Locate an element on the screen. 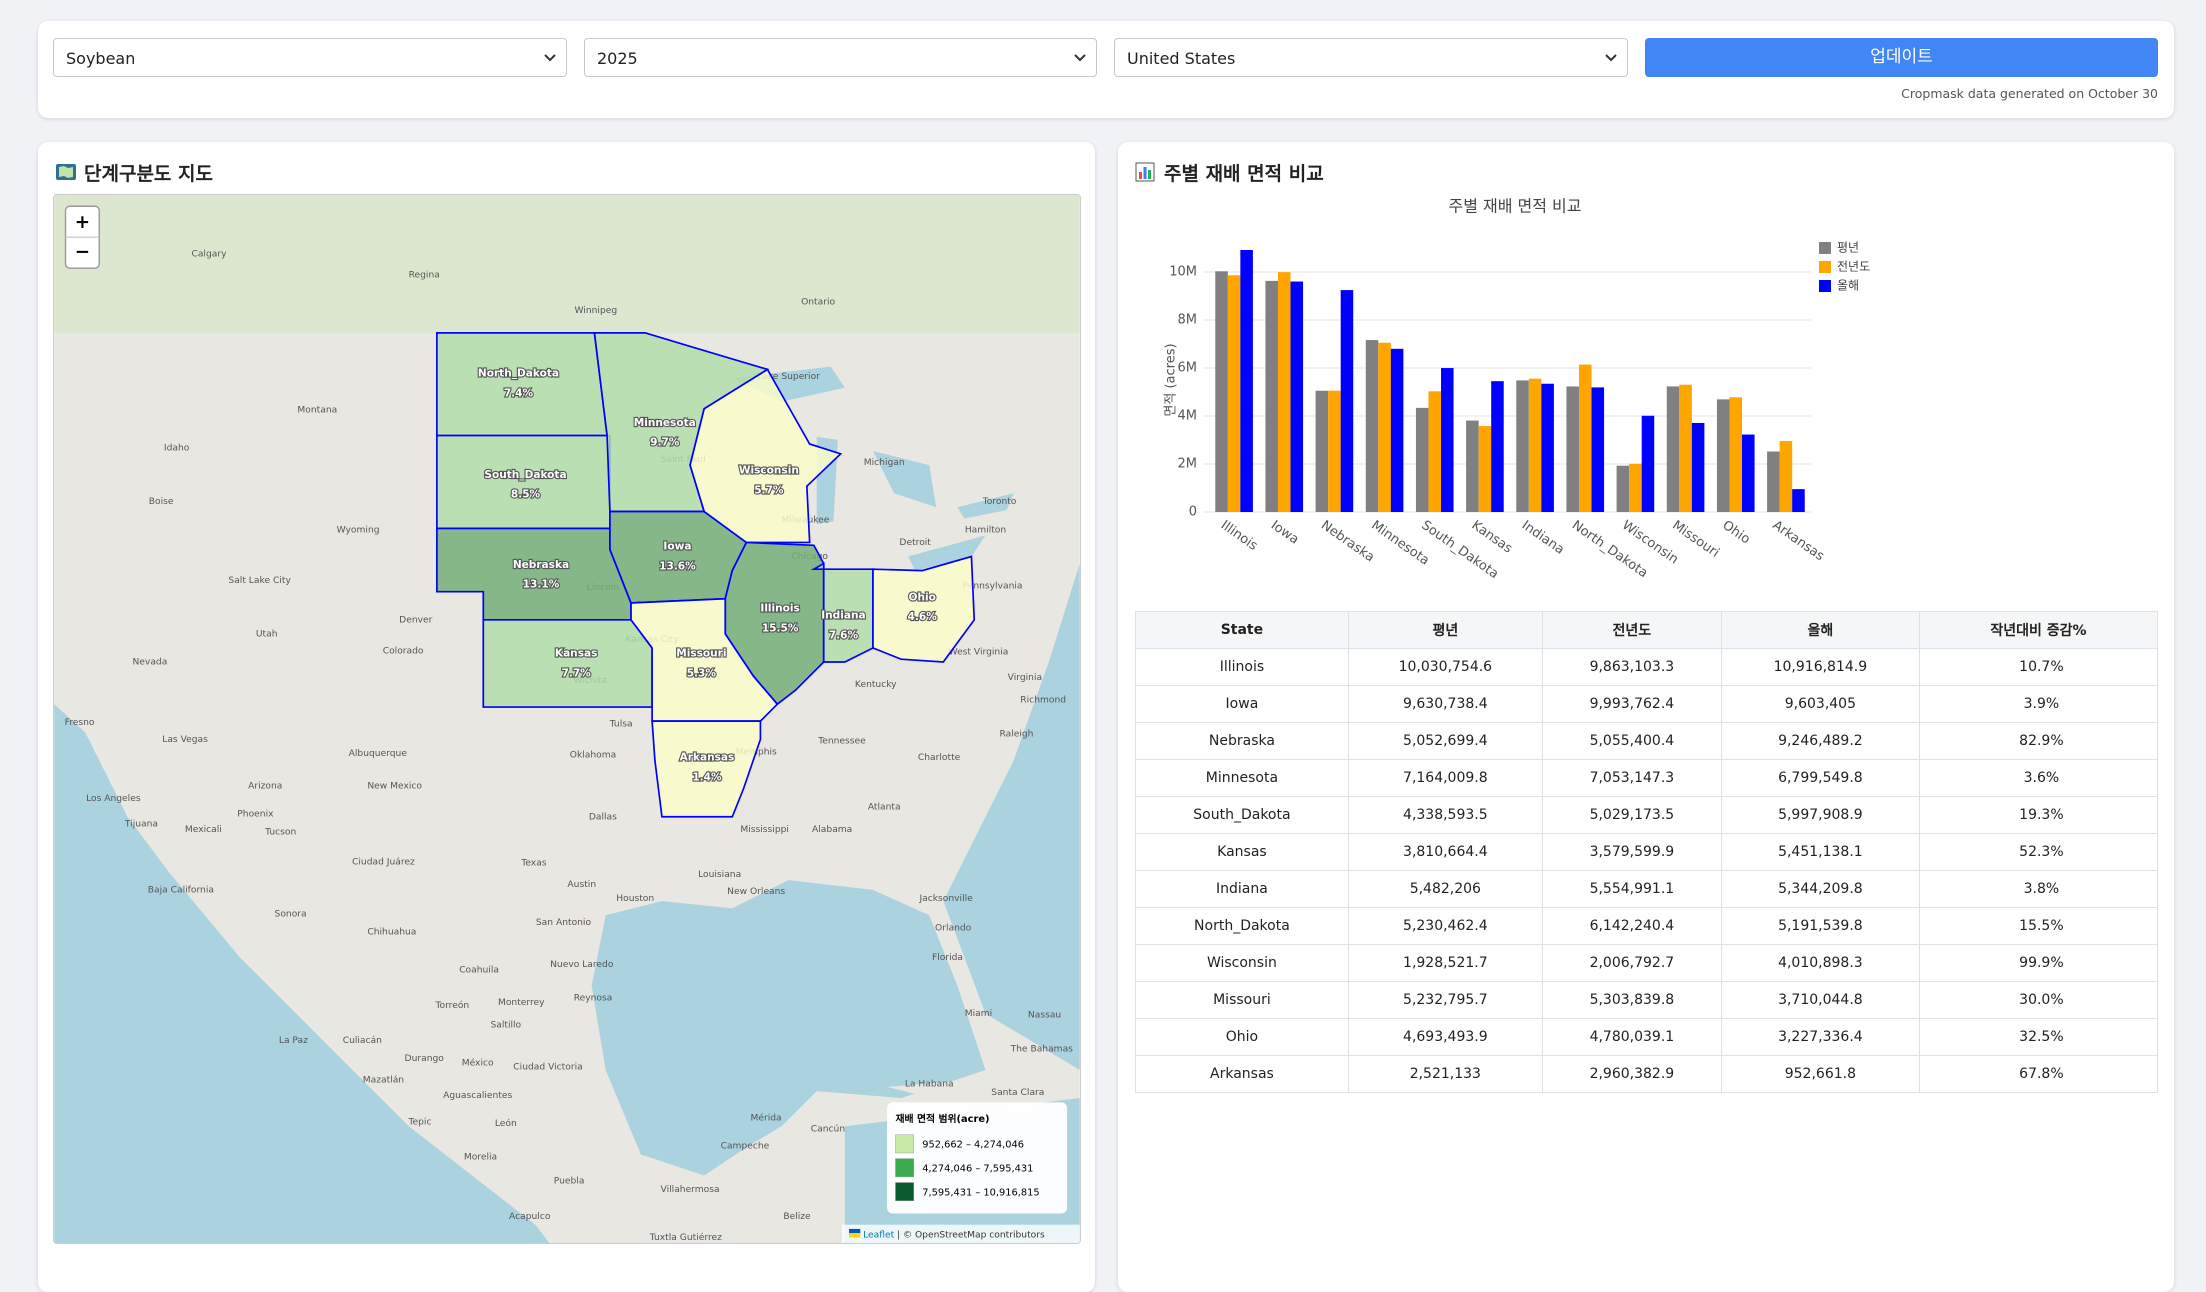 The height and width of the screenshot is (1292, 2206). year-value: 2025 is located at coordinates (617, 58).